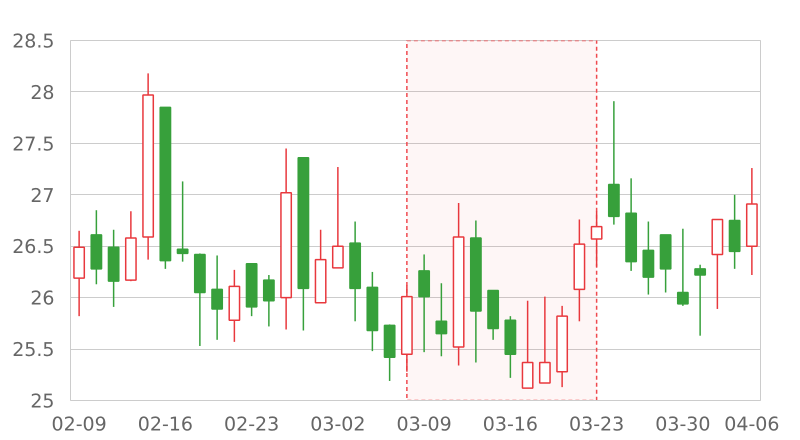  I want to click on x-tick-label: 04-06, so click(752, 425).